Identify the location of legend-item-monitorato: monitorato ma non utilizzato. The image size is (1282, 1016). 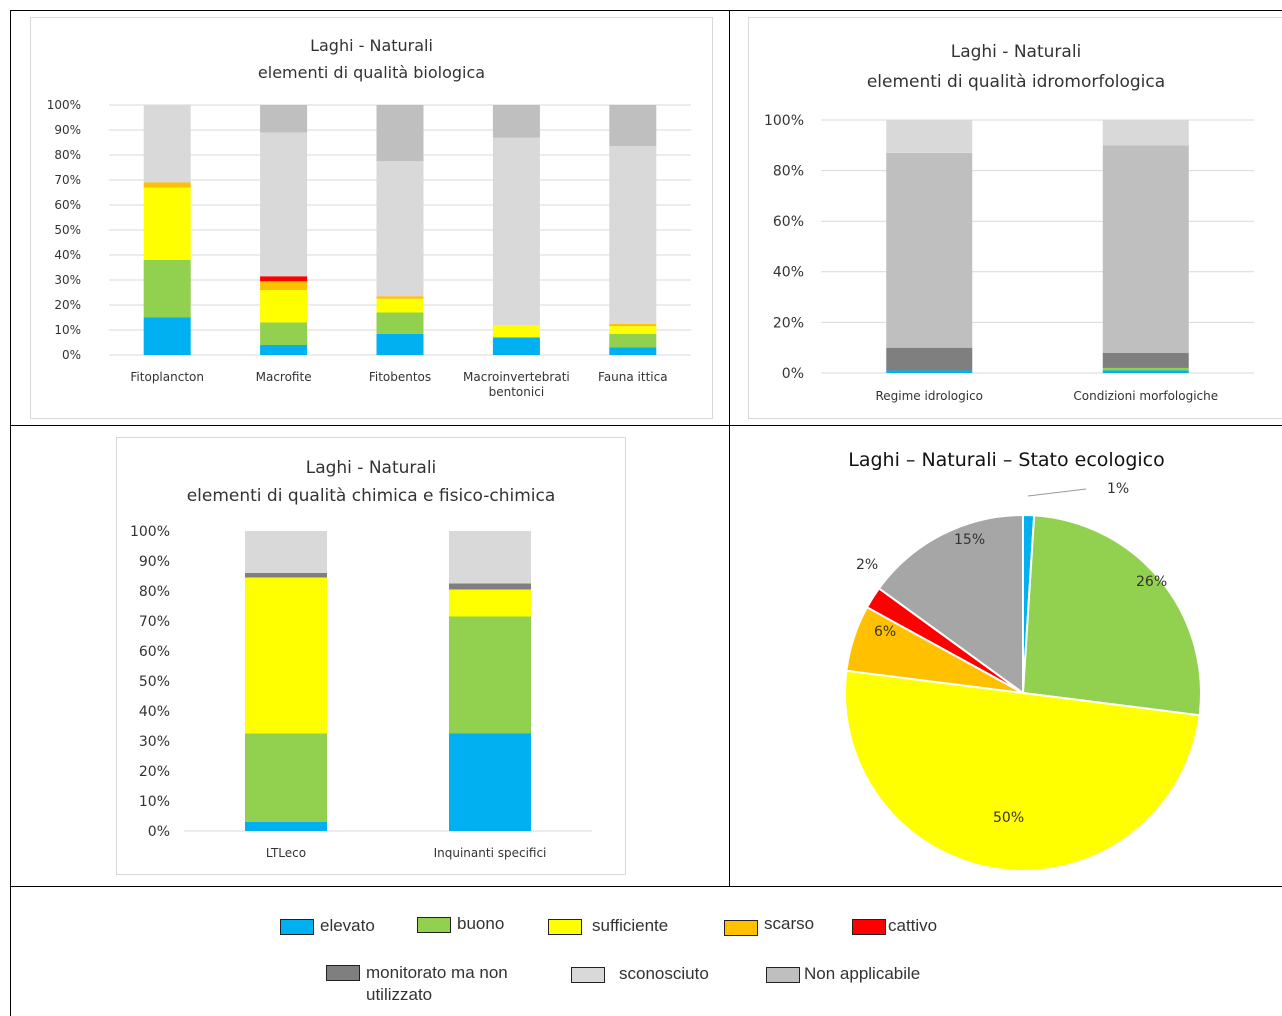
(436, 984).